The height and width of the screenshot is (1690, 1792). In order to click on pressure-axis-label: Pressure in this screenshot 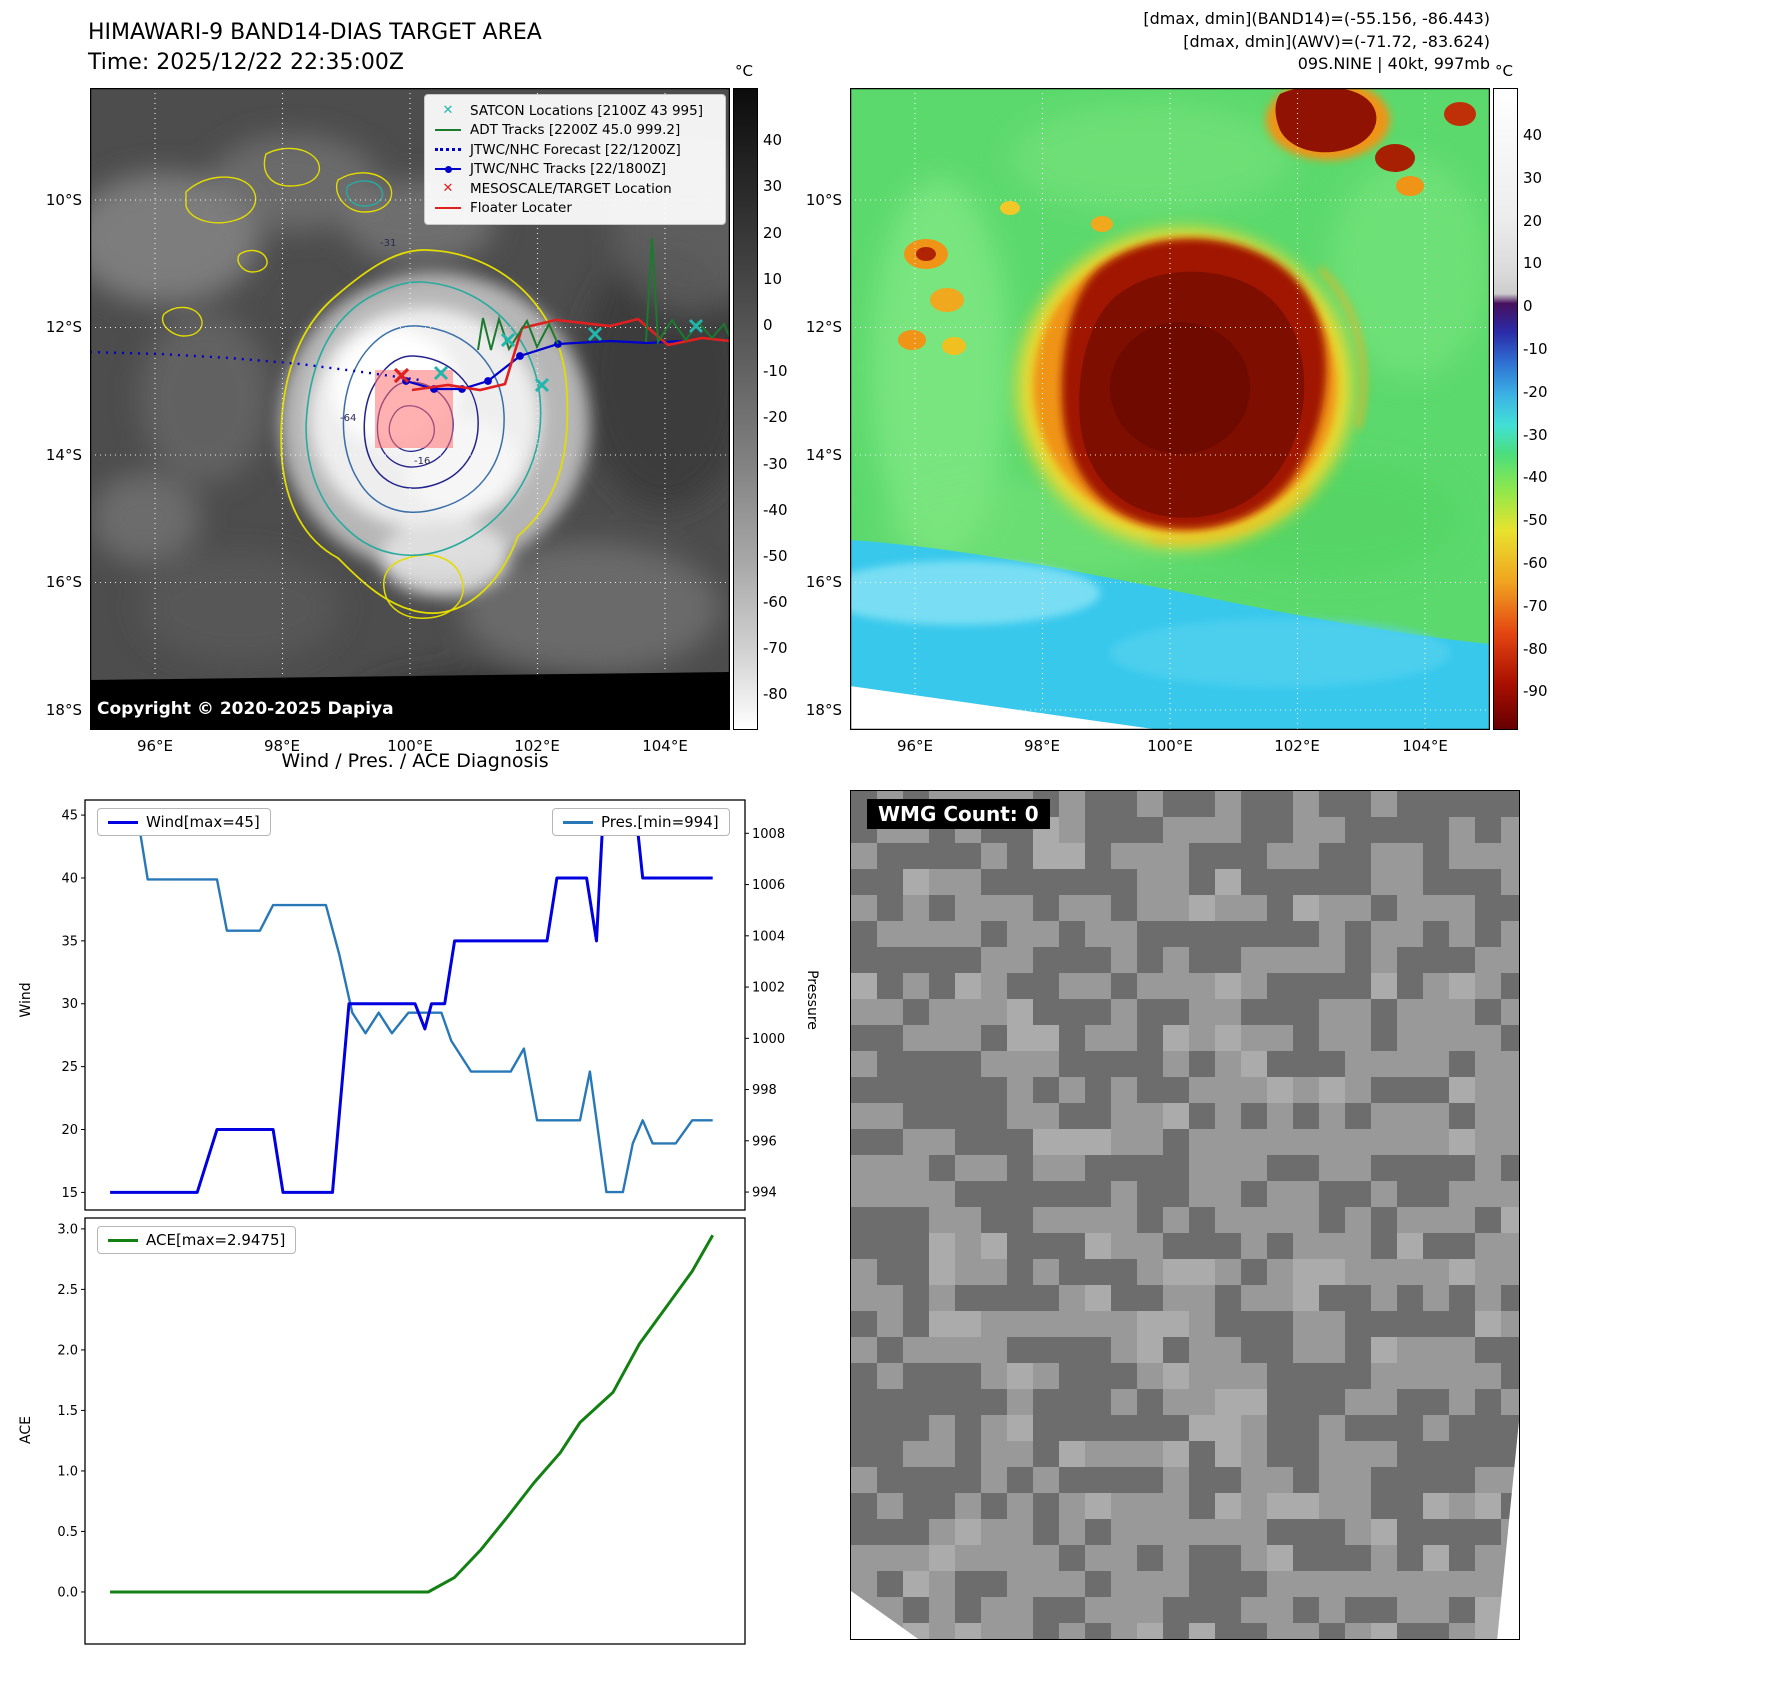, I will do `click(812, 1000)`.